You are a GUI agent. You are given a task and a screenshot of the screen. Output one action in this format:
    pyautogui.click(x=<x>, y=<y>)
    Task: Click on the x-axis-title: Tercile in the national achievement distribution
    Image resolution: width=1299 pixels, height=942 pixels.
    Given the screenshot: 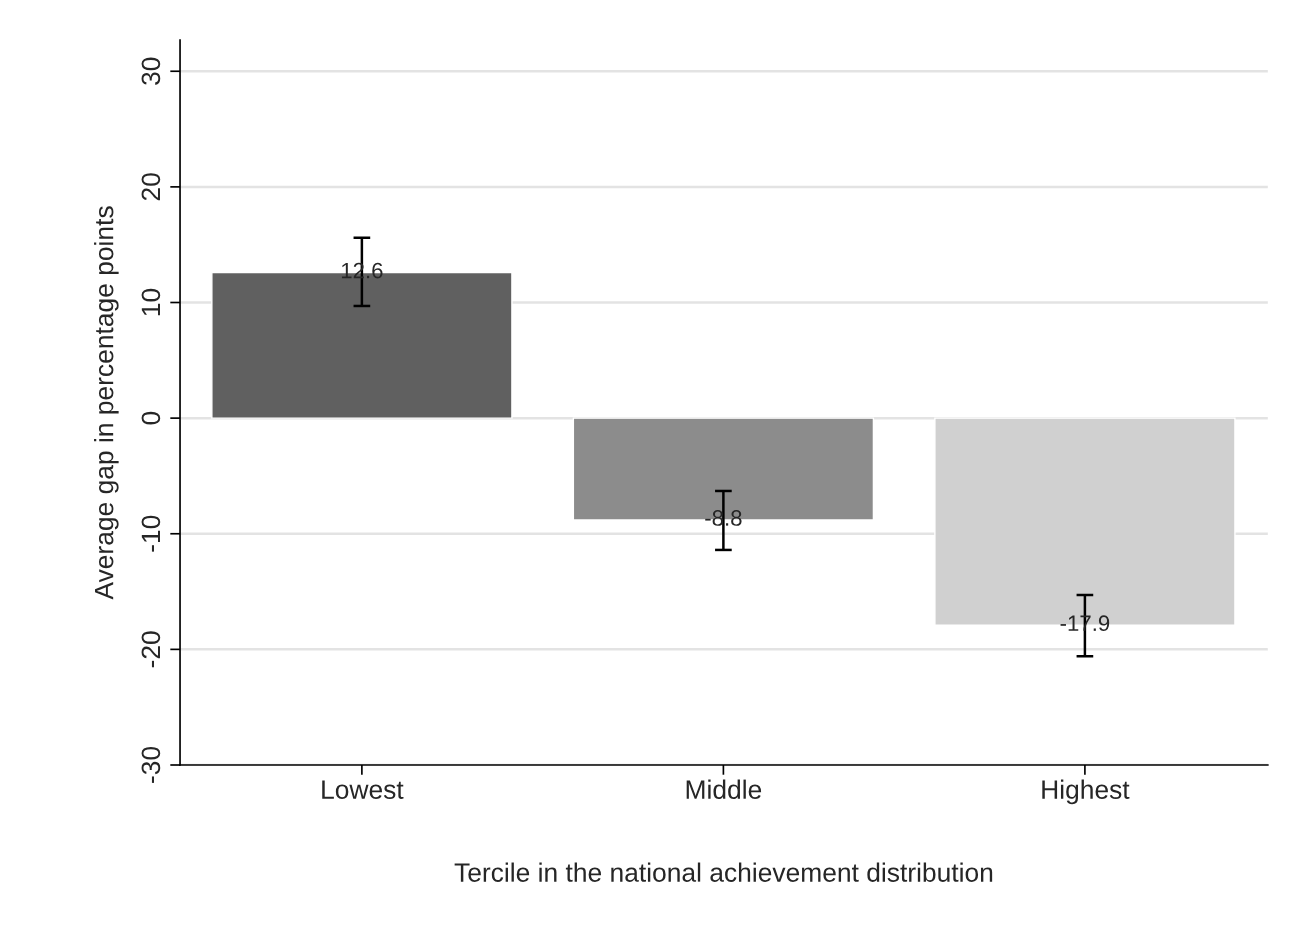 What is the action you would take?
    pyautogui.click(x=723, y=872)
    